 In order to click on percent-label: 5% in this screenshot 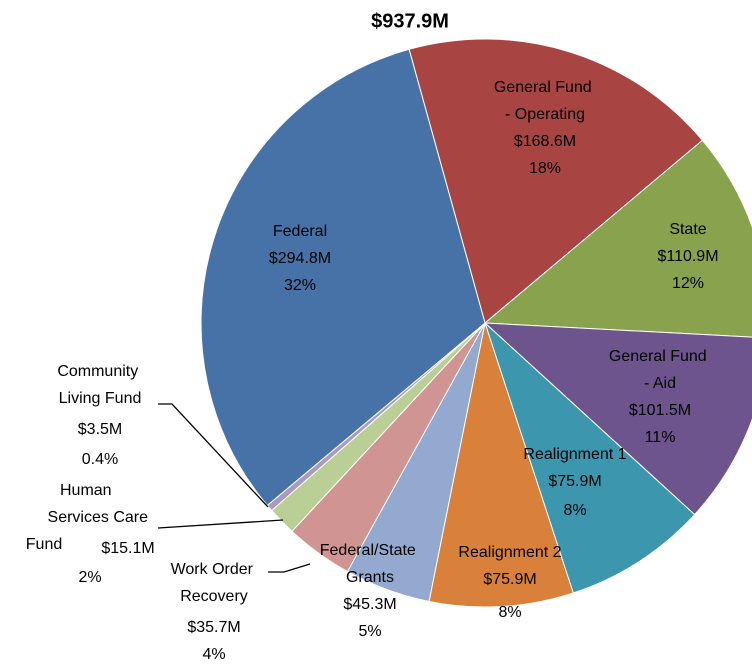, I will do `click(369, 631)`.